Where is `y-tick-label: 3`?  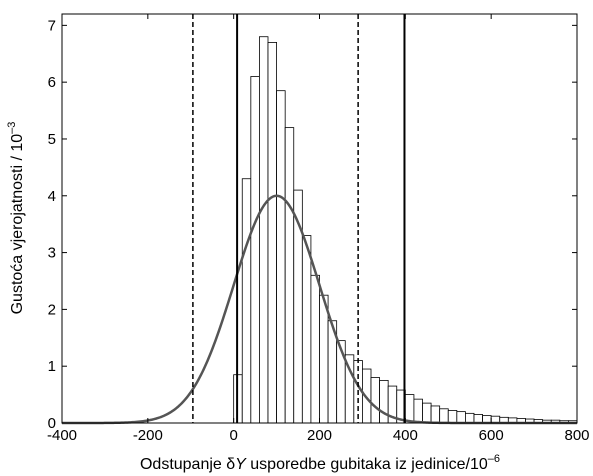
y-tick-label: 3 is located at coordinates (52, 253).